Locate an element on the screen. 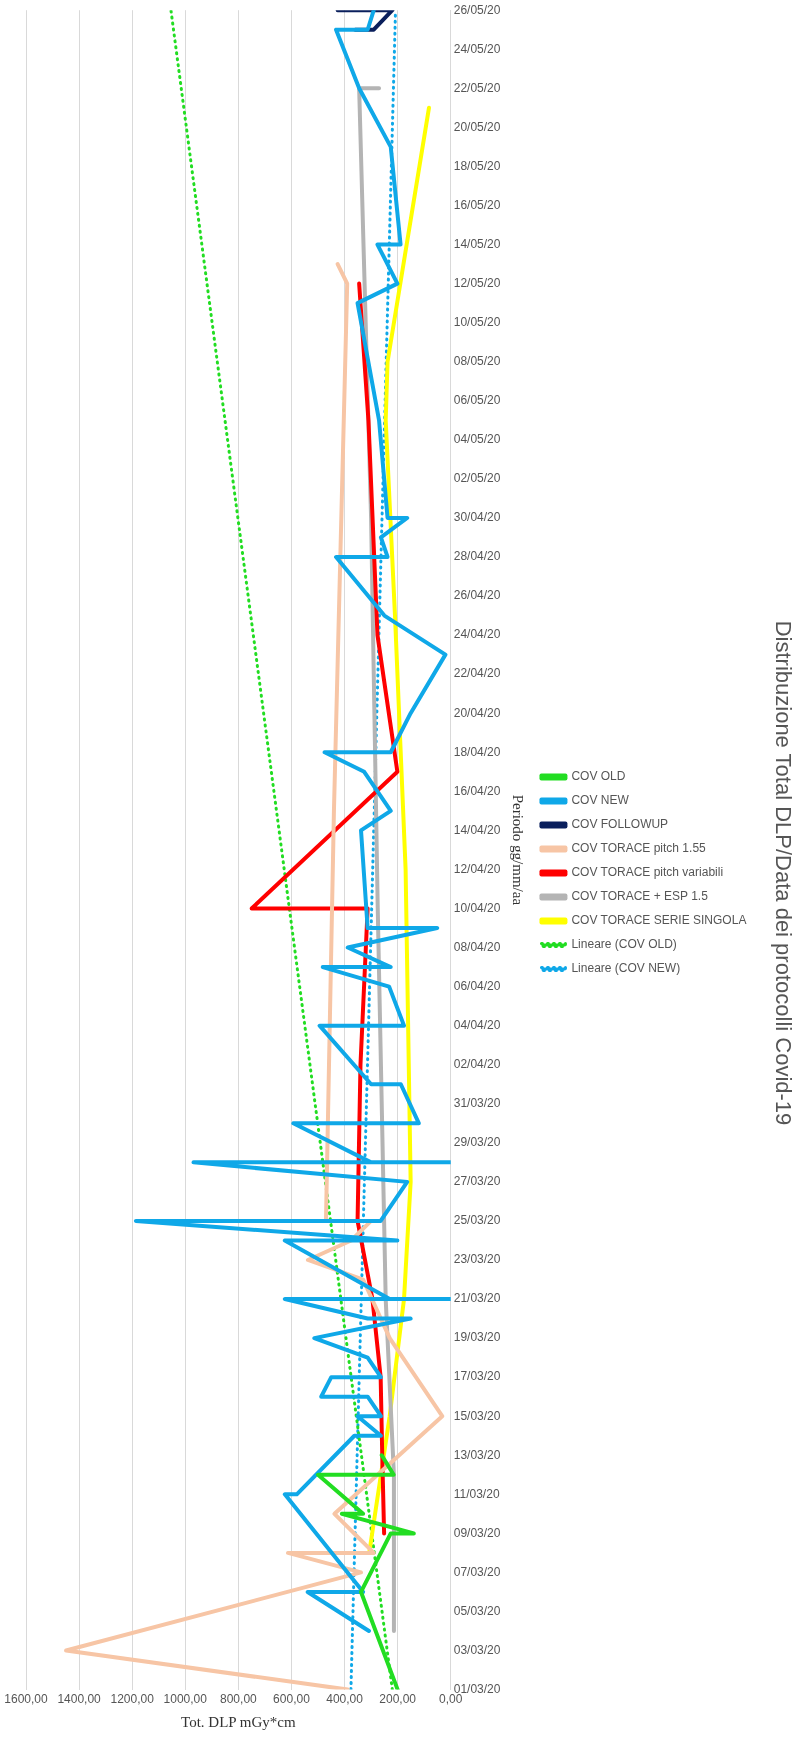  y-tick-label: 26/04/20 is located at coordinates (477, 595).